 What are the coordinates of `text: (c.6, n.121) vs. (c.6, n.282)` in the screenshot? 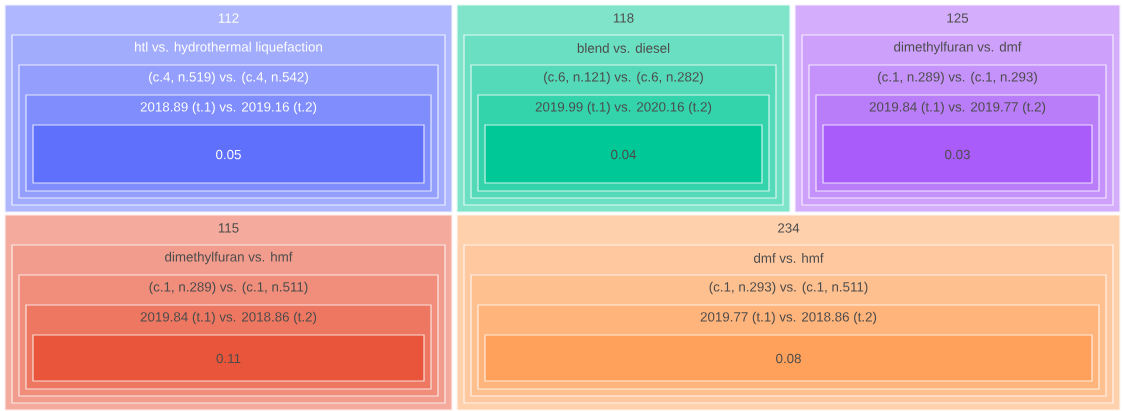 It's located at (623, 78).